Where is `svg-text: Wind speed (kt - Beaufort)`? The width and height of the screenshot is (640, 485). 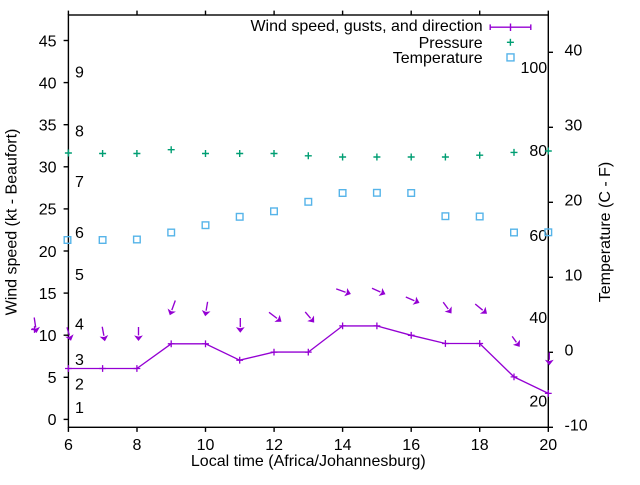
svg-text: Wind speed (kt - Beaufort) is located at coordinates (12, 222).